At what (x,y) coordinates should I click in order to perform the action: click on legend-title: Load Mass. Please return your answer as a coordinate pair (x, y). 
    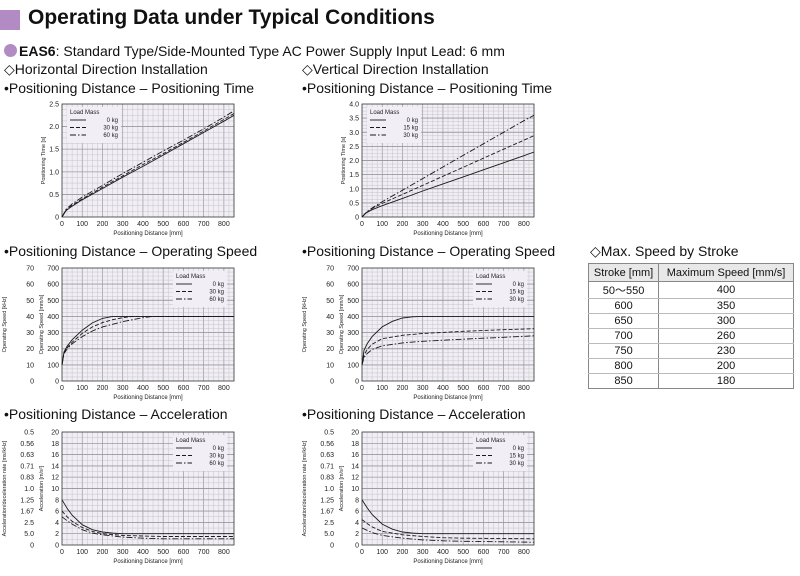
    Looking at the image, I should click on (190, 277).